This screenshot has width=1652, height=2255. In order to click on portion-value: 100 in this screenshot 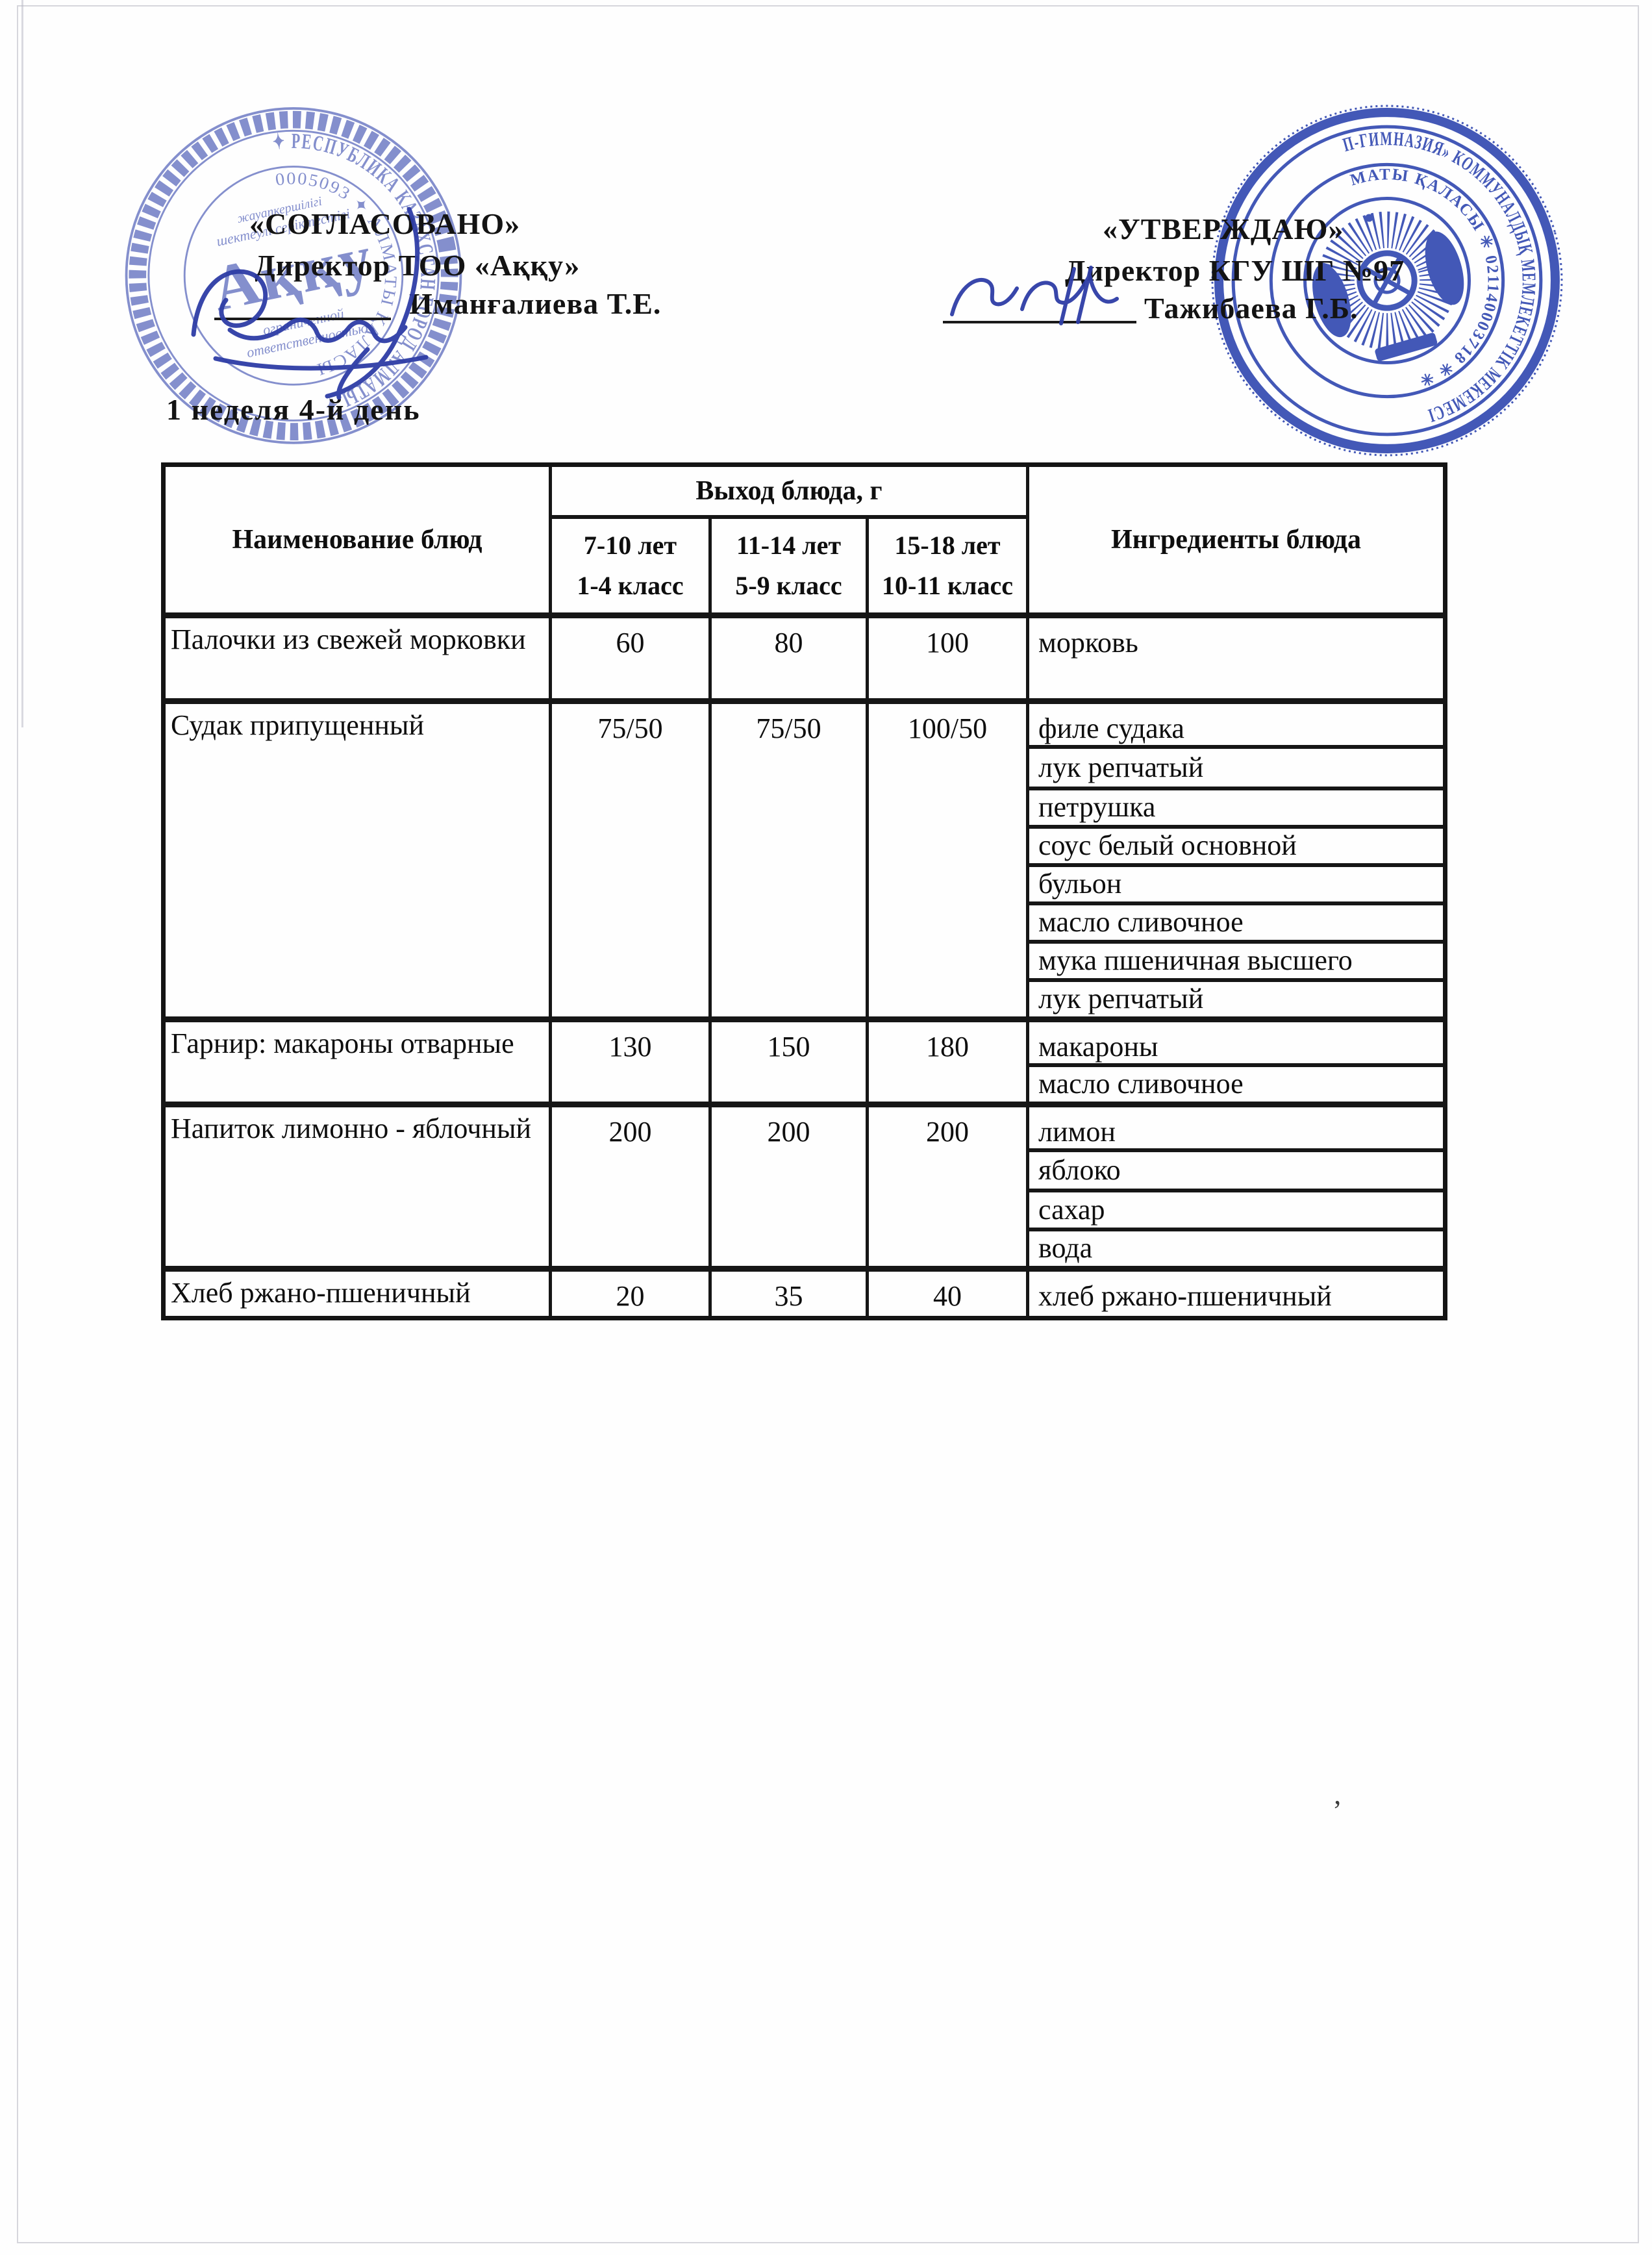, I will do `click(948, 657)`.